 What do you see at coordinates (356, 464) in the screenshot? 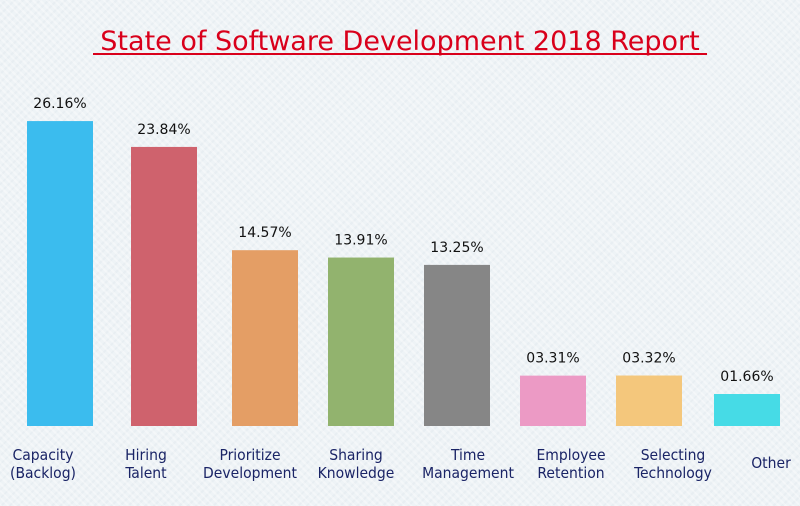
I see `category-label: Sharing Knowledge` at bounding box center [356, 464].